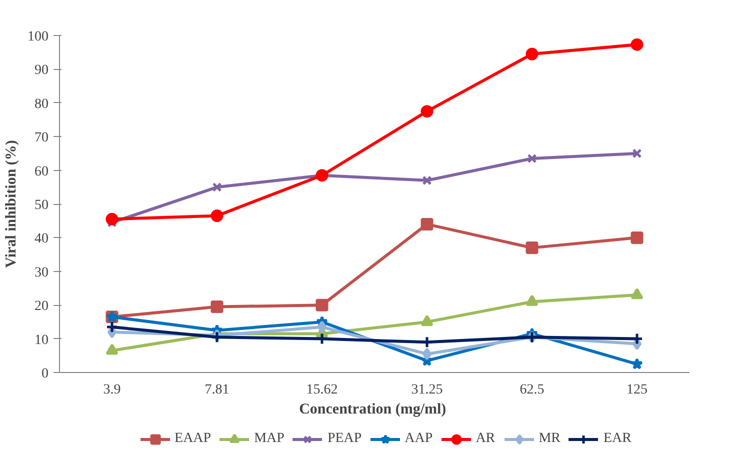  Describe the element at coordinates (427, 390) in the screenshot. I see `x-tick-label: 31.25` at that location.